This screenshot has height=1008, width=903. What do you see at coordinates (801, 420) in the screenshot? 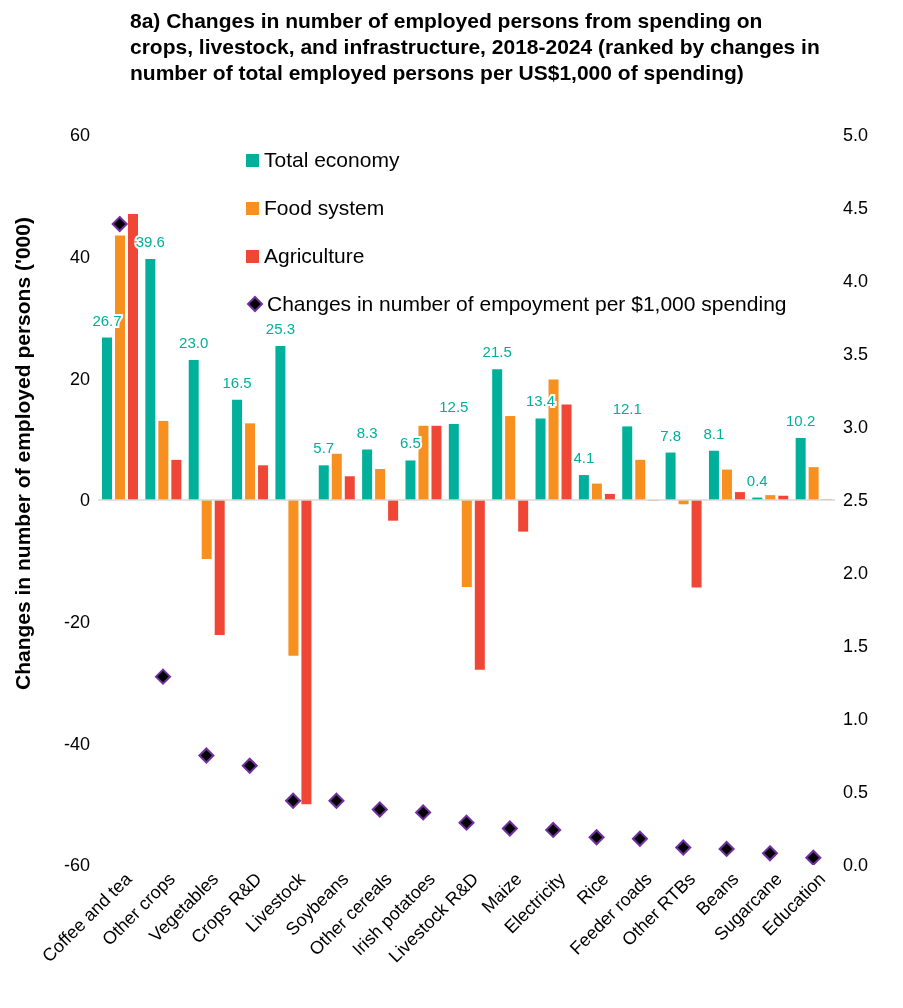
I see `data-label: 10.2` at bounding box center [801, 420].